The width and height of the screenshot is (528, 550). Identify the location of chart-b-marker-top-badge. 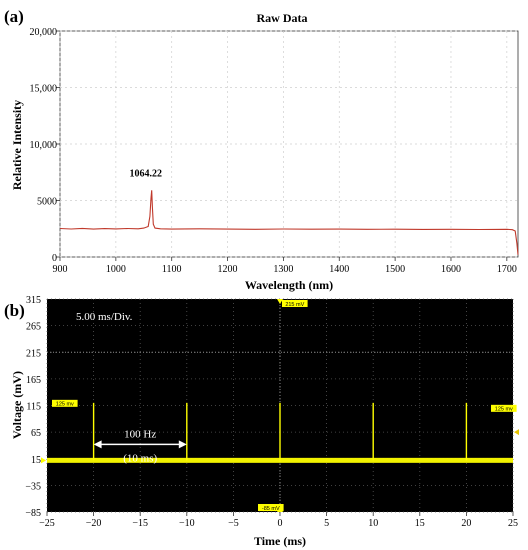
(295, 303).